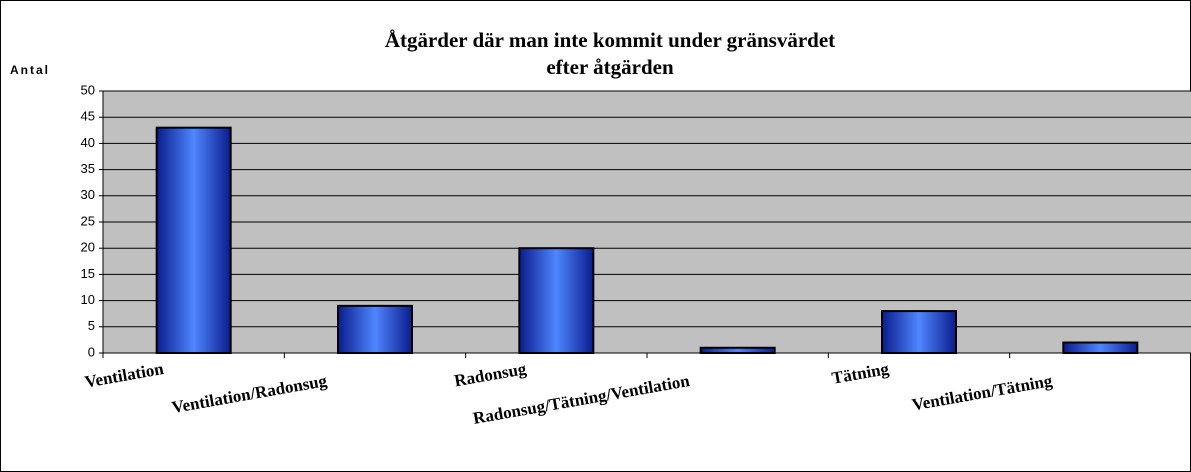 This screenshot has height=472, width=1191. What do you see at coordinates (91, 325) in the screenshot?
I see `y-tick-label: 5` at bounding box center [91, 325].